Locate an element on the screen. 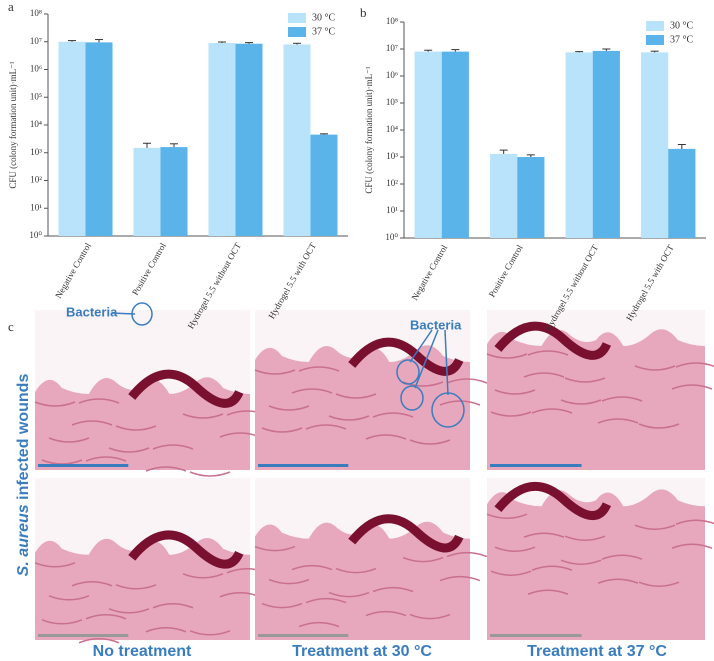 The height and width of the screenshot is (661, 714). panel-label: c is located at coordinates (11, 326).